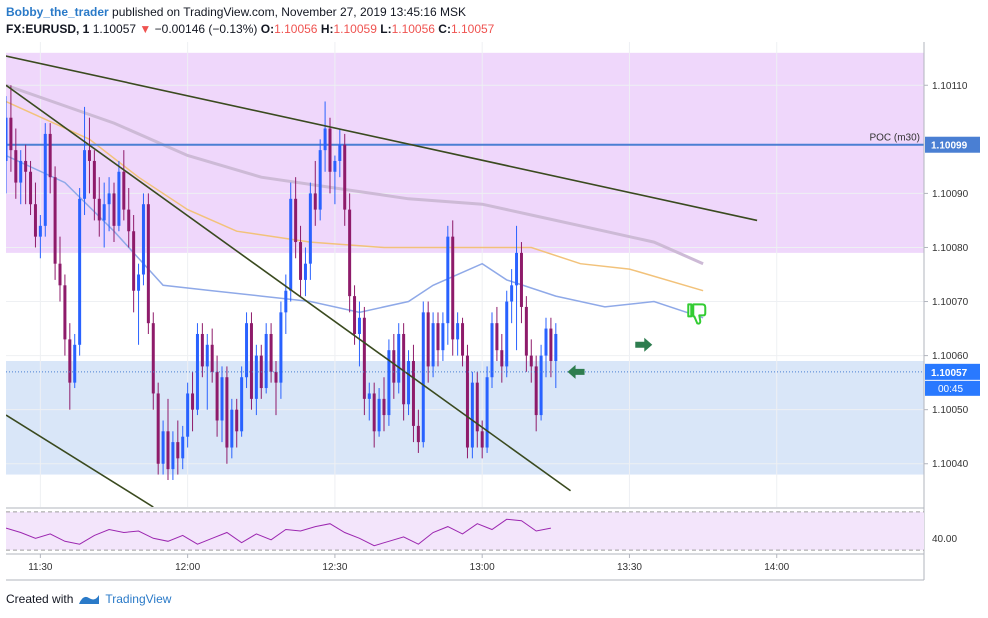 The height and width of the screenshot is (618, 988). Describe the element at coordinates (114, 29) in the screenshot. I see `current-price: 1.10057` at that location.